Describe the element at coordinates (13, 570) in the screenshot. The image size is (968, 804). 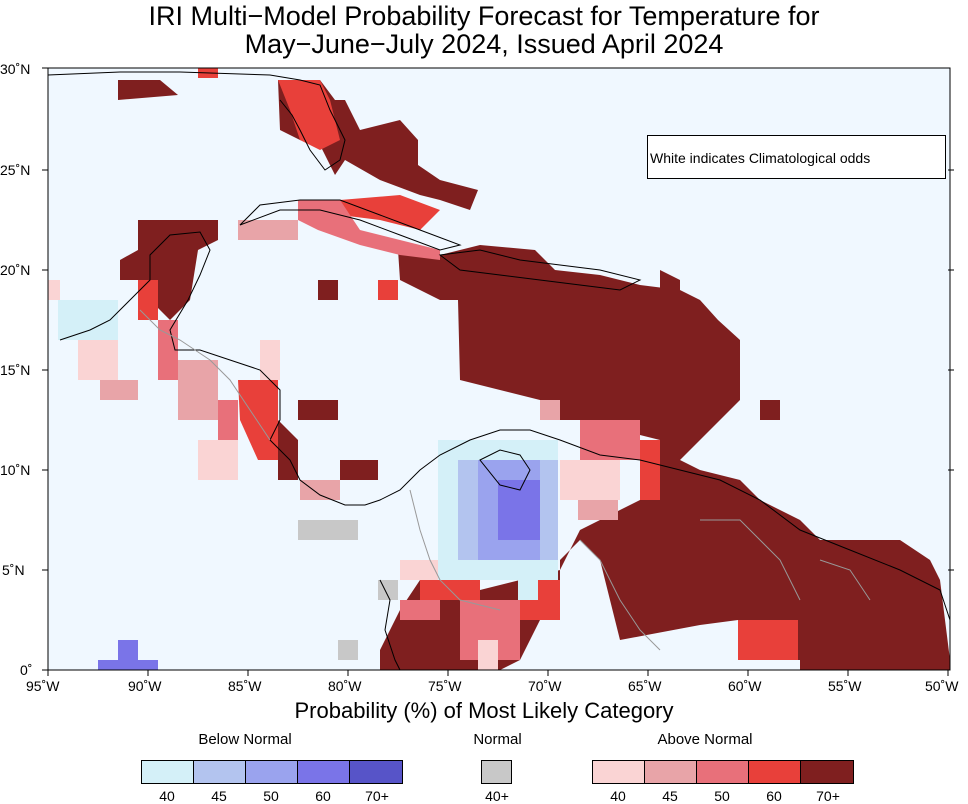
I see `y-tick-label: 5˚N` at that location.